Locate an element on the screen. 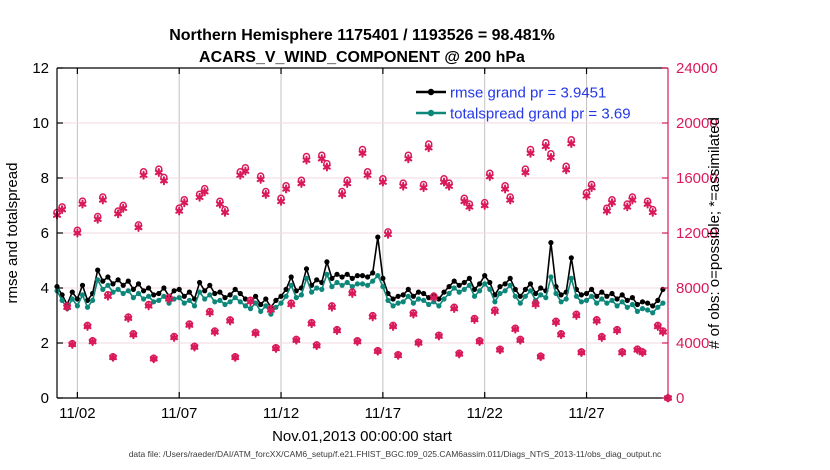 The width and height of the screenshot is (830, 470). legend-label-totalspread: totalspread grand pr = 3.69 is located at coordinates (540, 114).